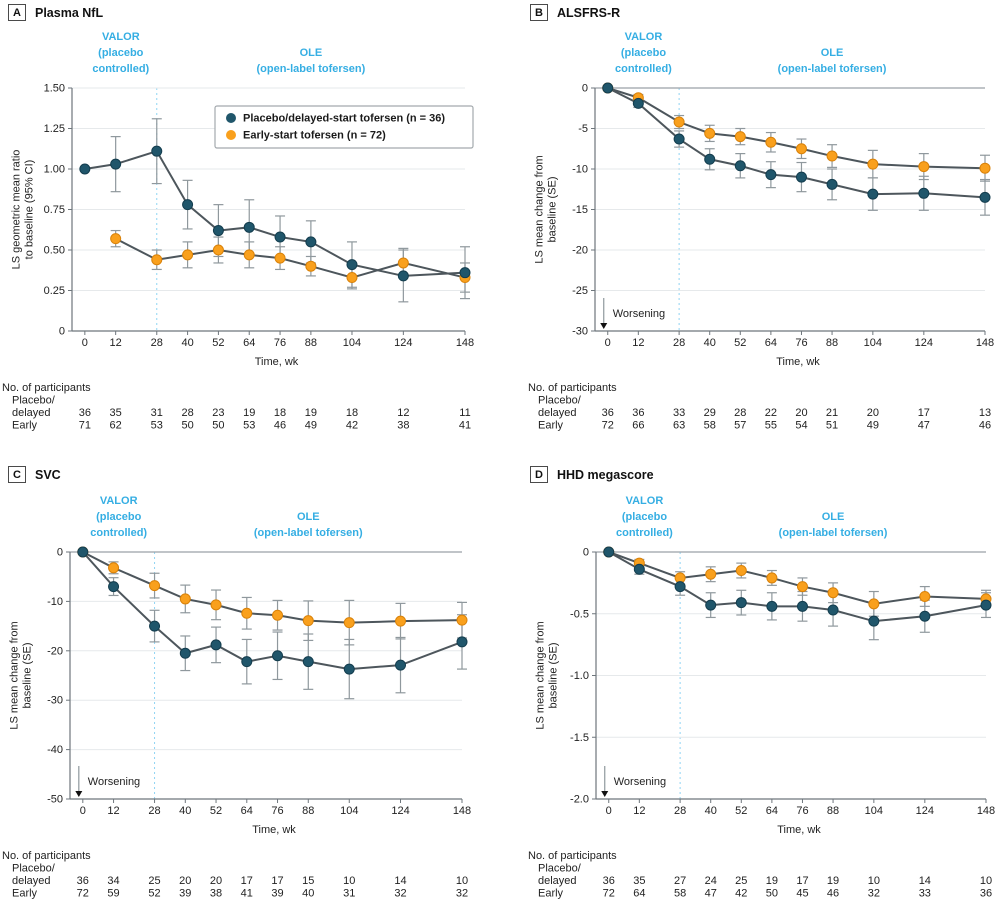  What do you see at coordinates (69, 12) in the screenshot?
I see `panel-title: Plasma NfL` at bounding box center [69, 12].